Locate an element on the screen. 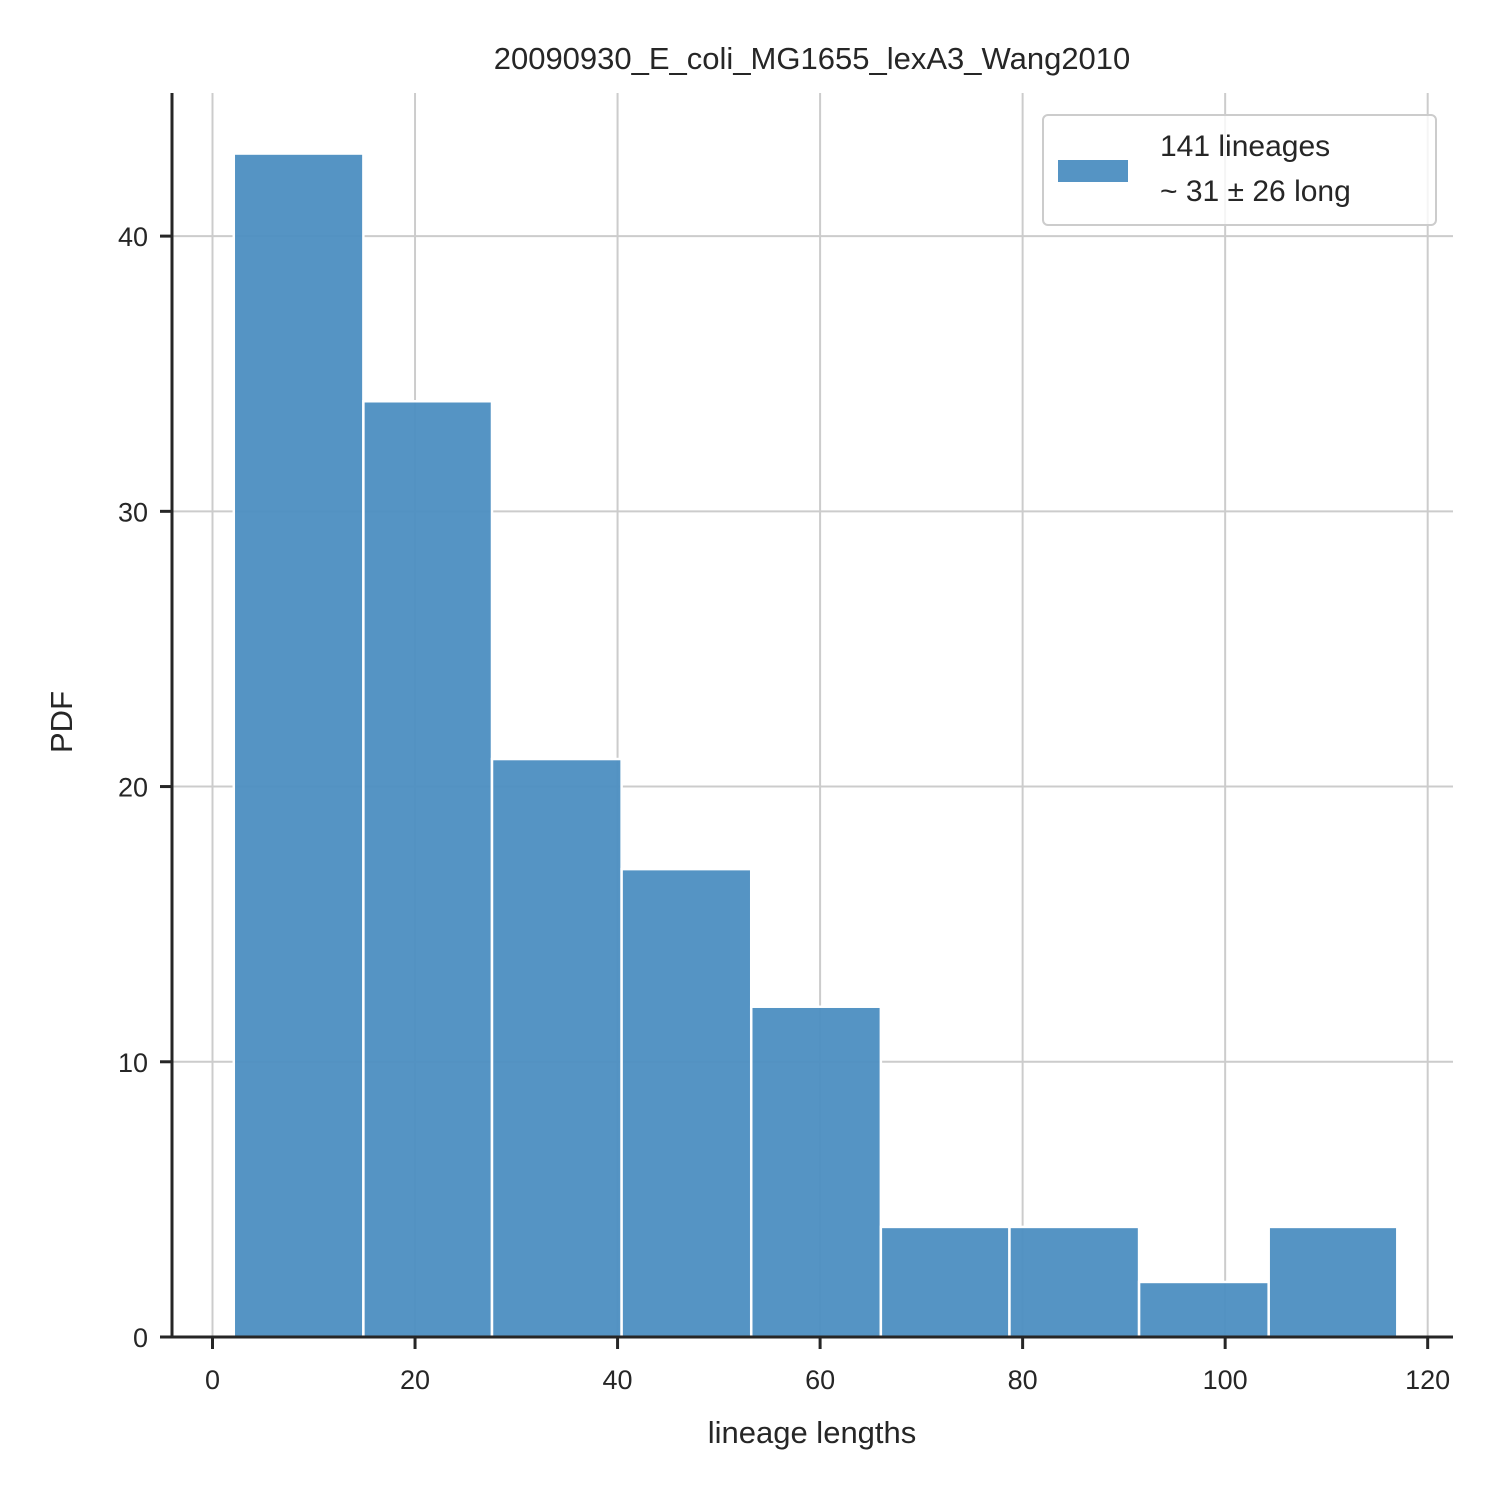  x-axis-label: lineage lengths is located at coordinates (812, 1432).